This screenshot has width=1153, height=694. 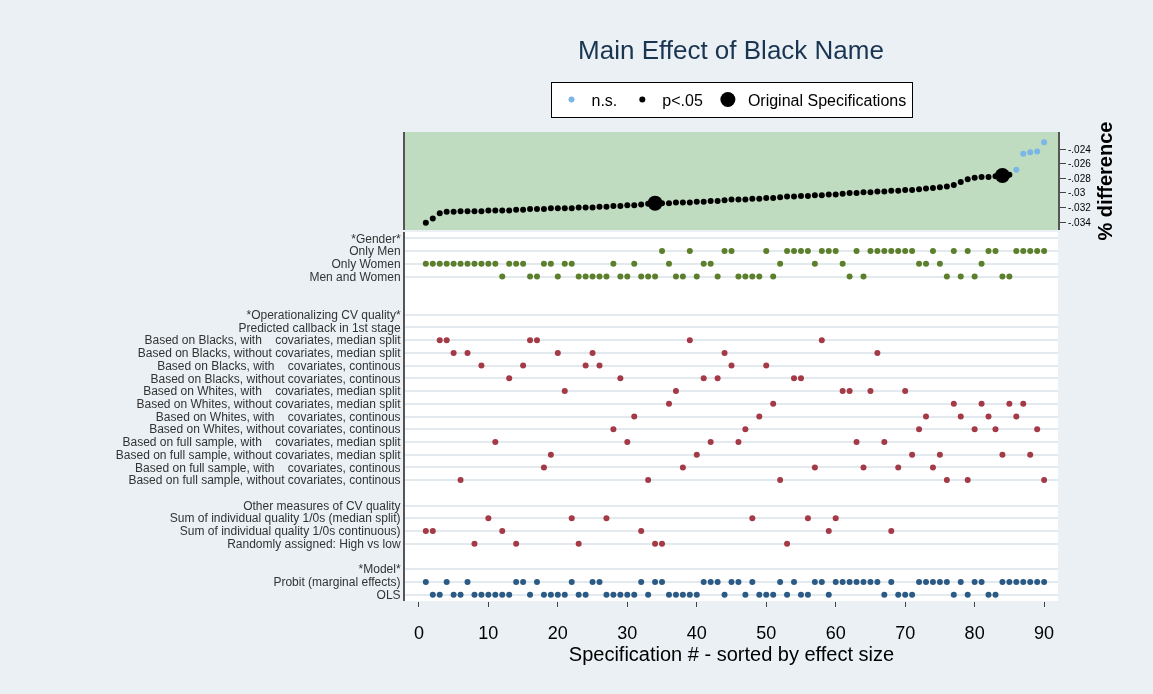 I want to click on y-tick-label: Men and Women, so click(x=355, y=276).